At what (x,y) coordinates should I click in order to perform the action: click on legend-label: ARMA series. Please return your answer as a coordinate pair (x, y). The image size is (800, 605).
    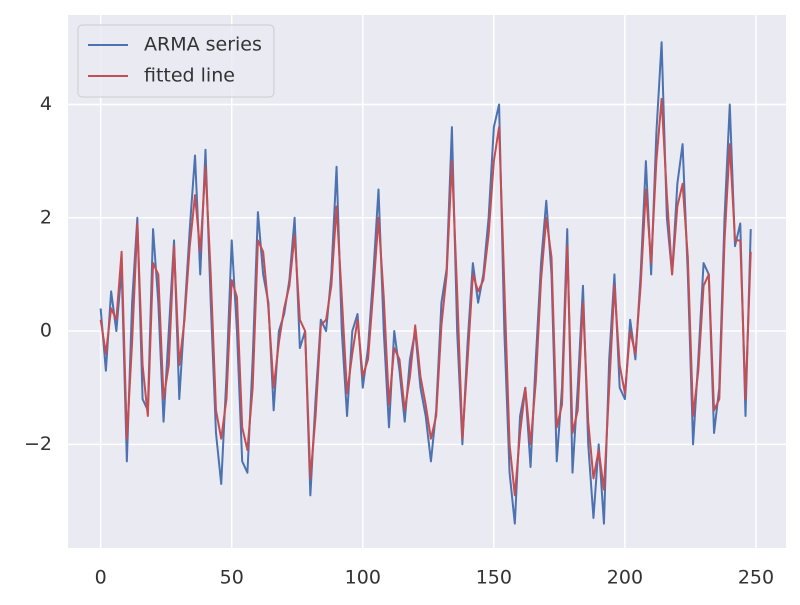
    Looking at the image, I should click on (203, 45).